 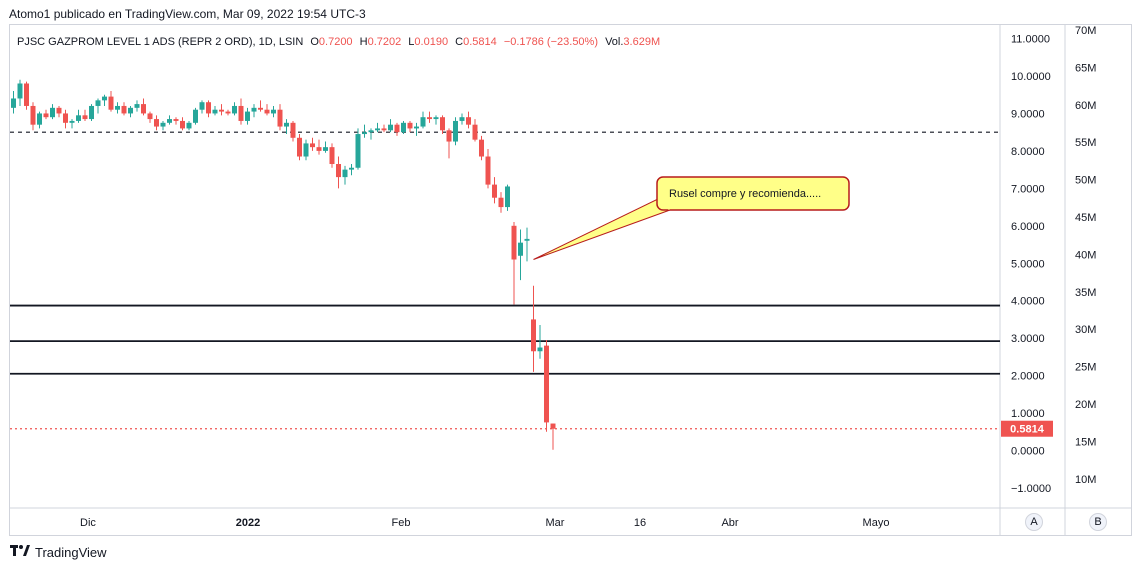 I want to click on last-price-label: 0.5814, so click(x=1027, y=430).